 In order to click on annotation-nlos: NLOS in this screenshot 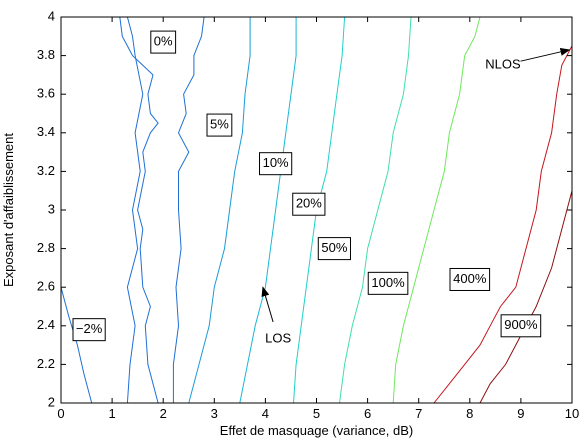, I will do `click(528, 59)`.